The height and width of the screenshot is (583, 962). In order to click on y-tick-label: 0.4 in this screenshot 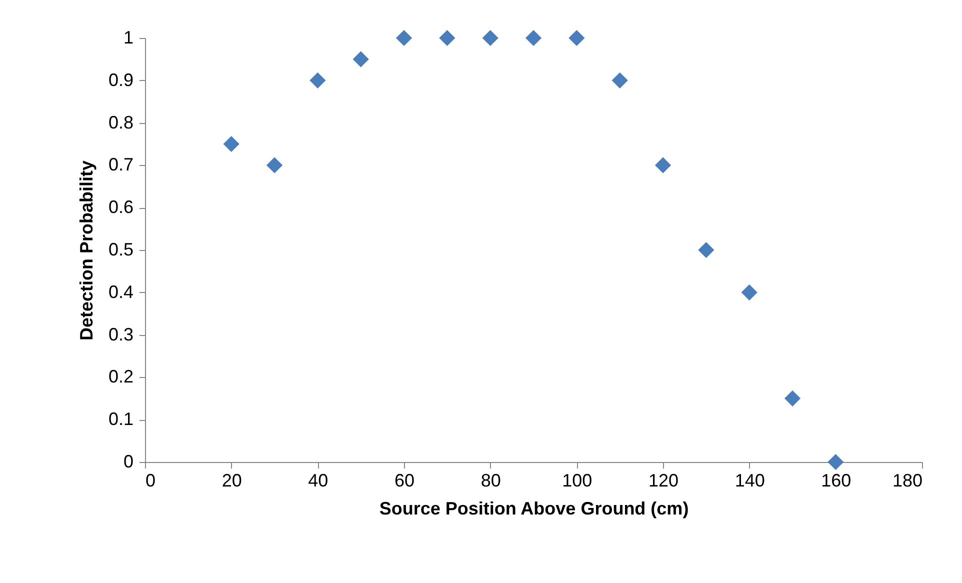, I will do `click(121, 292)`.